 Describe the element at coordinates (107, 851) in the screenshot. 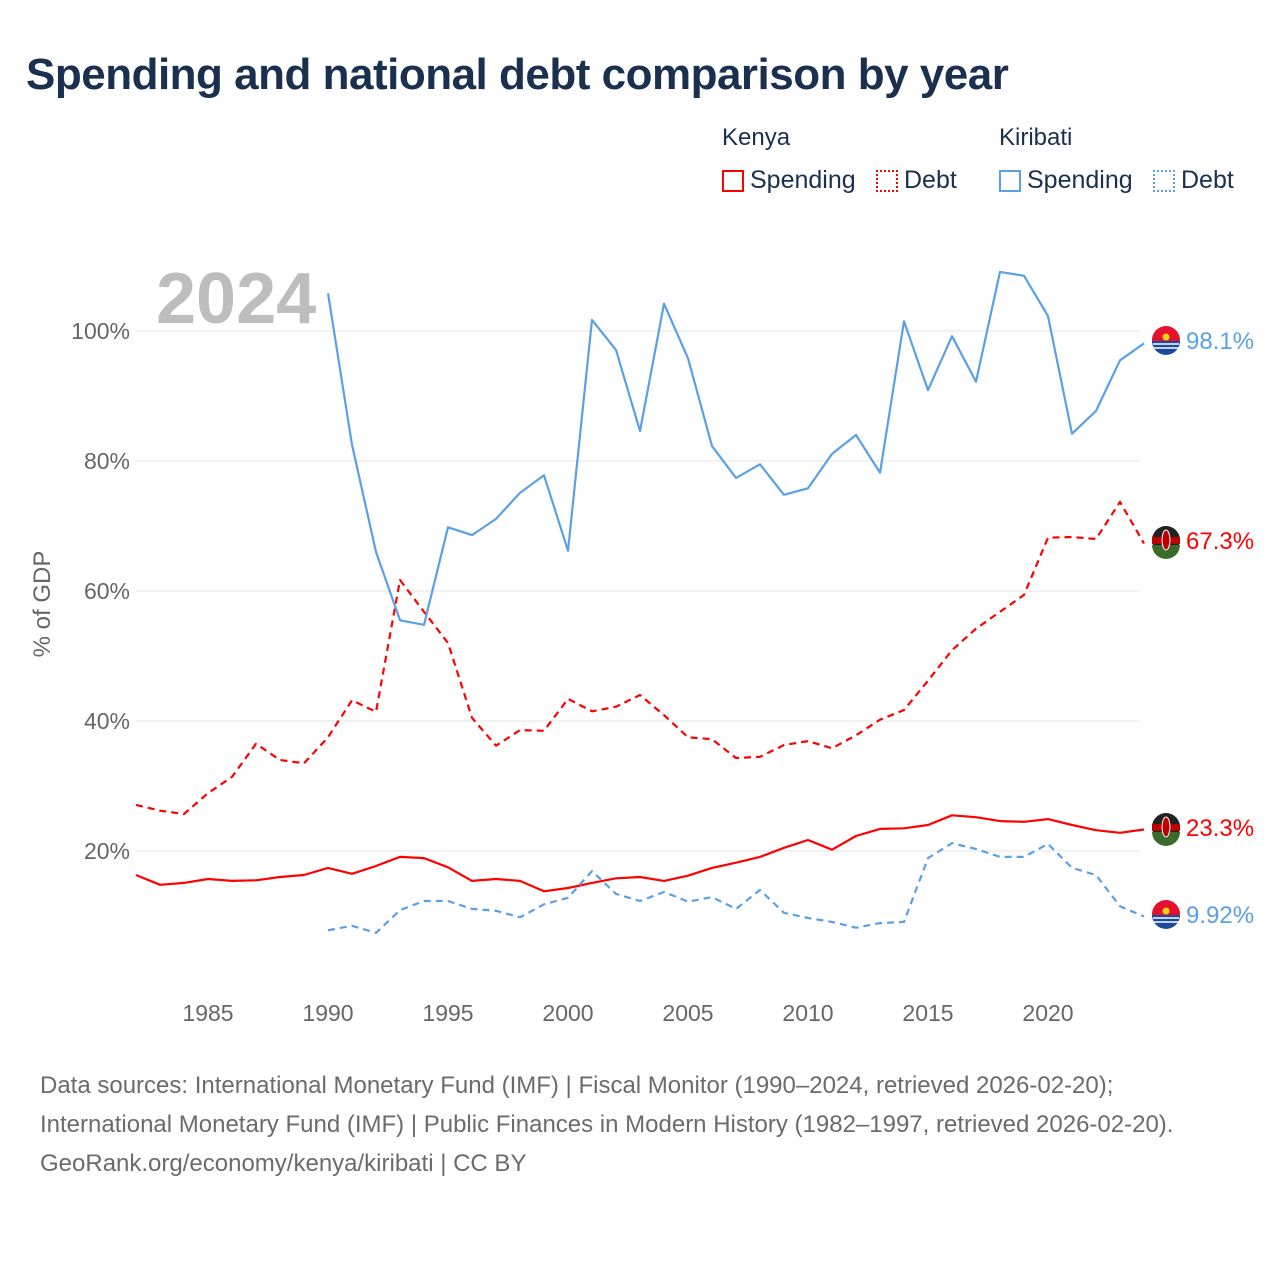

I see `y-tick-label: 20%` at that location.